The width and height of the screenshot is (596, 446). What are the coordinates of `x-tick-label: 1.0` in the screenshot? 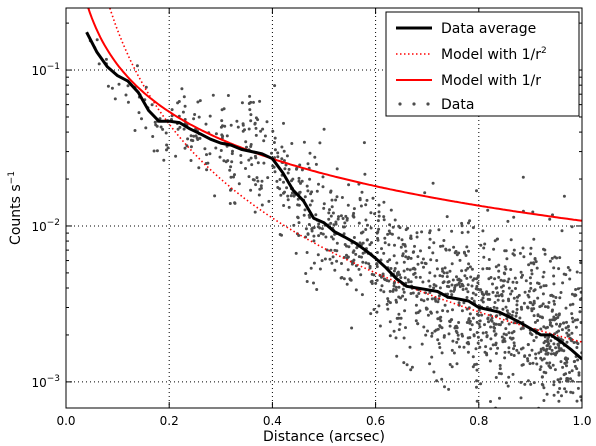 It's located at (581, 421).